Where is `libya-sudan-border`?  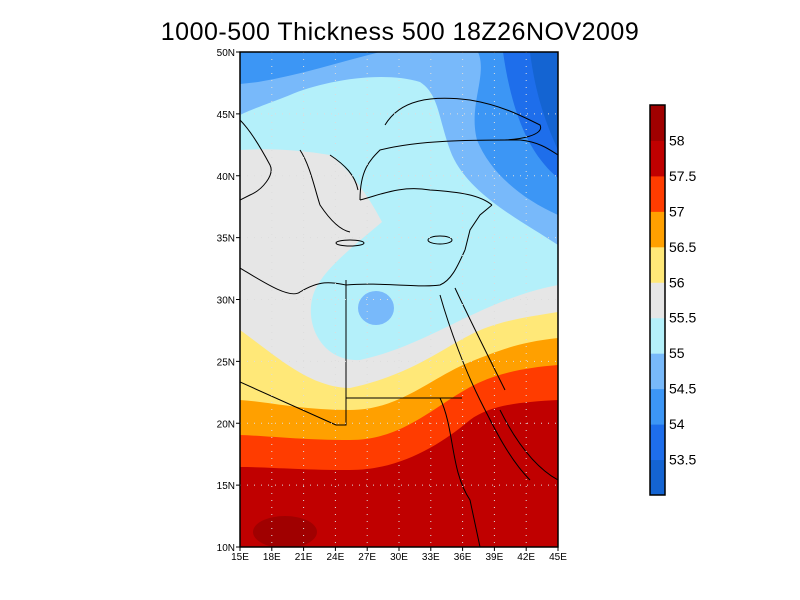 libya-sudan-border is located at coordinates (341, 412).